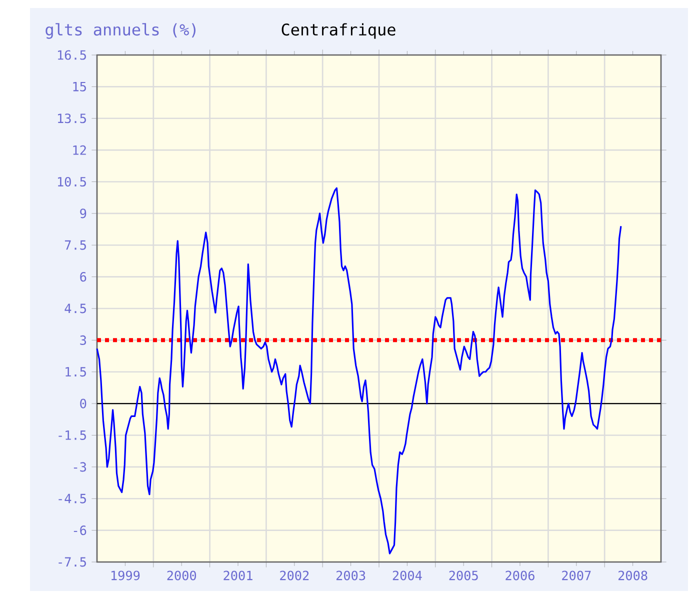 The height and width of the screenshot is (593, 690). What do you see at coordinates (79, 150) in the screenshot?
I see `y-tick-label: 12` at bounding box center [79, 150].